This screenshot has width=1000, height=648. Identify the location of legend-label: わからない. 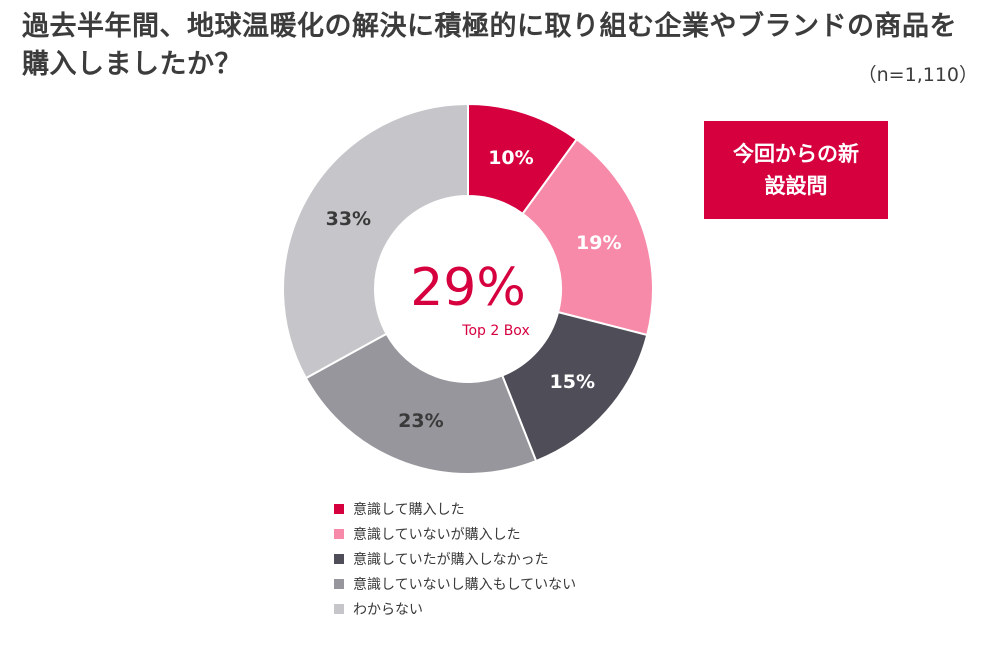
(388, 609).